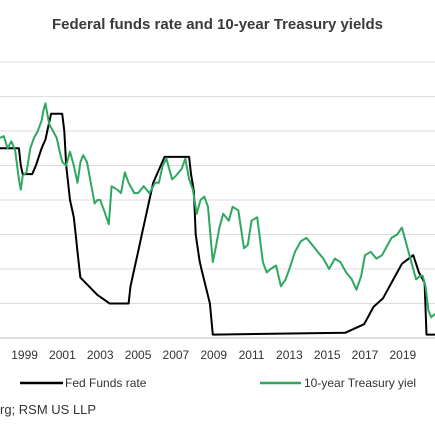 This screenshot has height=435, width=435. I want to click on legend-label-treasury: 10-year Treasury yiel, so click(360, 383).